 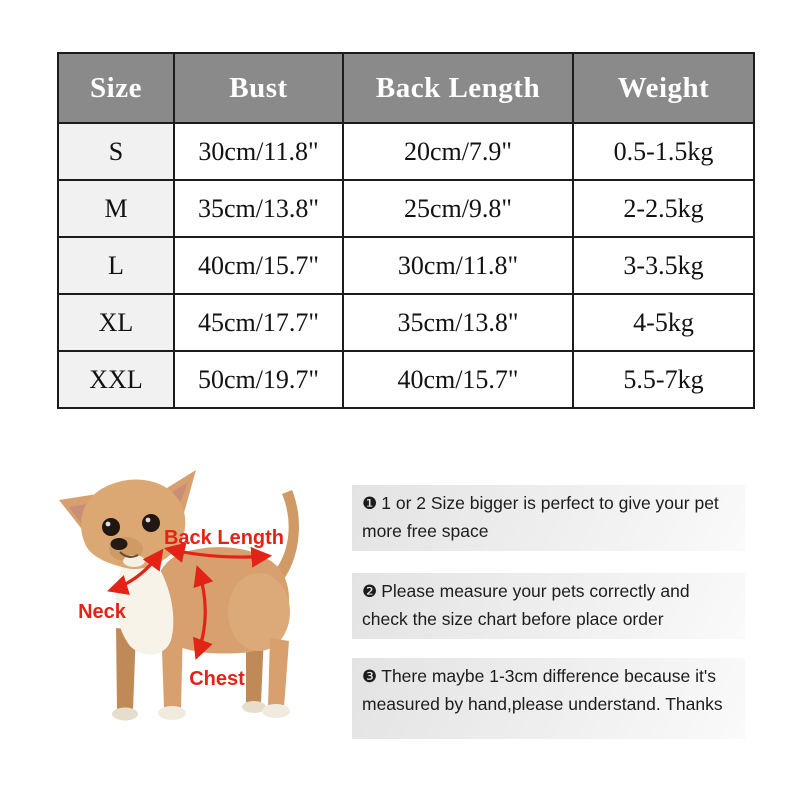 What do you see at coordinates (663, 322) in the screenshot?
I see `weight-cell: 4-5kg` at bounding box center [663, 322].